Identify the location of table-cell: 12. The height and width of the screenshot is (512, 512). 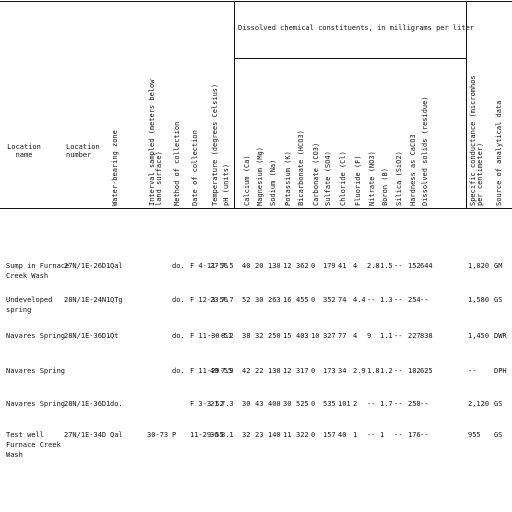
(287, 371).